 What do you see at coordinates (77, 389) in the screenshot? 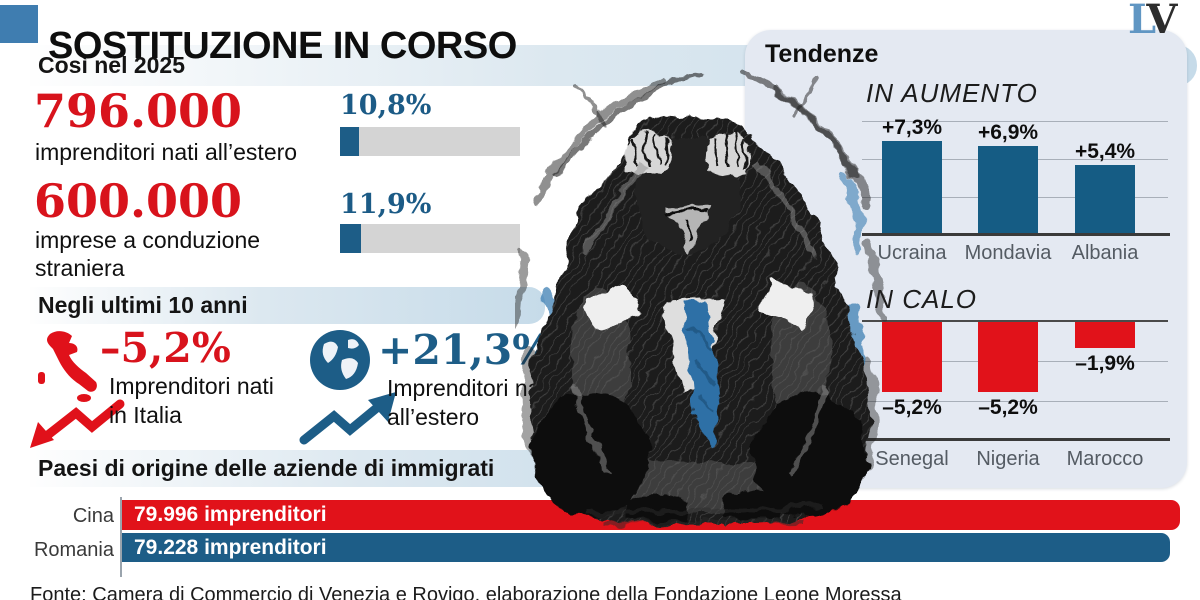
I see `italy-map-icon` at bounding box center [77, 389].